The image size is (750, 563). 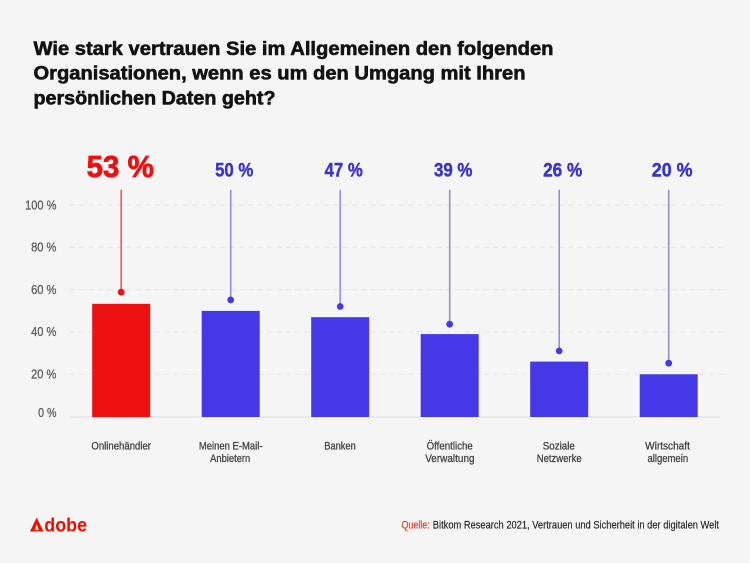 What do you see at coordinates (40, 204) in the screenshot?
I see `svg-text: 100 %` at bounding box center [40, 204].